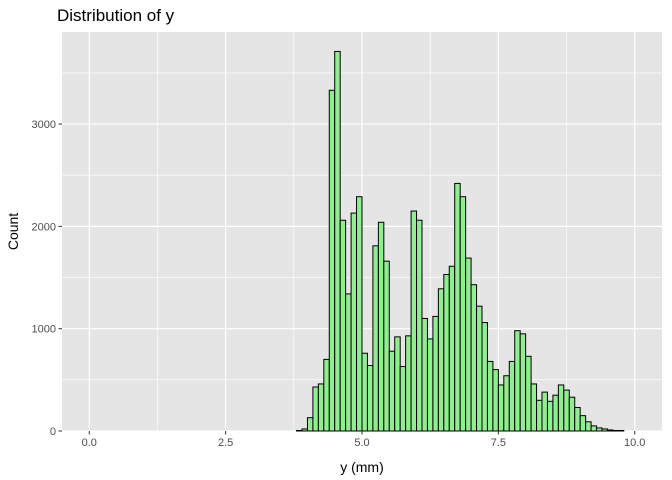 This screenshot has height=480, width=672. What do you see at coordinates (116, 15) in the screenshot?
I see `chart-title: Distribution of y` at bounding box center [116, 15].